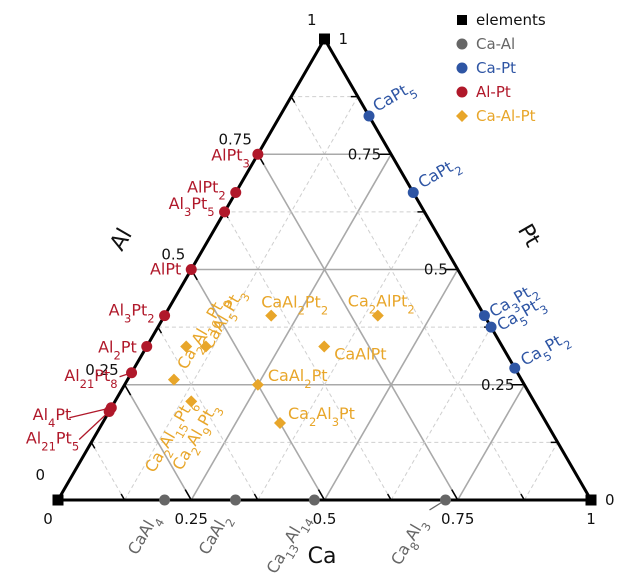  What do you see at coordinates (610, 500) in the screenshot?
I see `tick-label-pt: 0` at bounding box center [610, 500].